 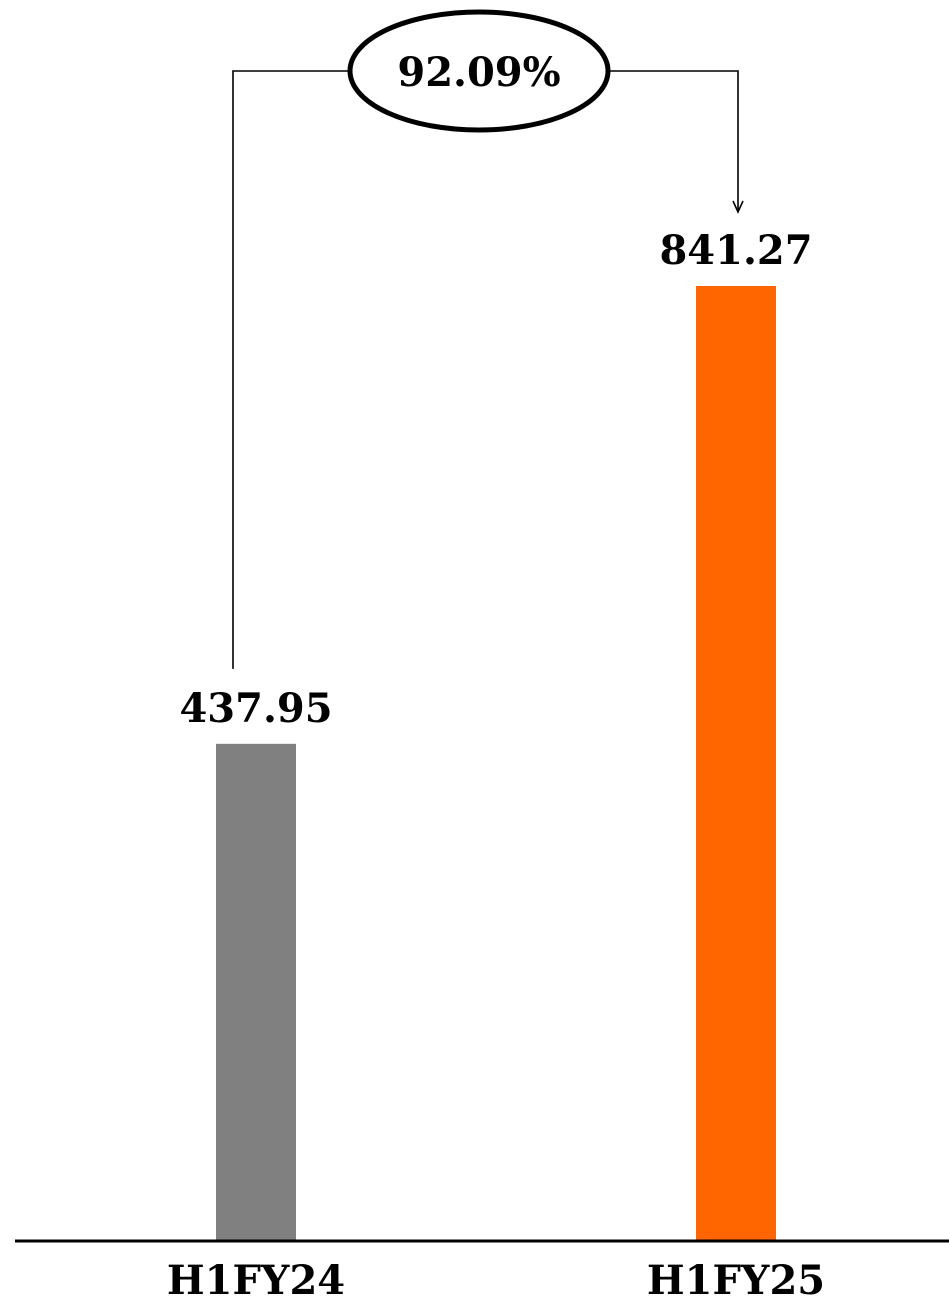 What do you see at coordinates (736, 763) in the screenshot?
I see `bar-h1fy25` at bounding box center [736, 763].